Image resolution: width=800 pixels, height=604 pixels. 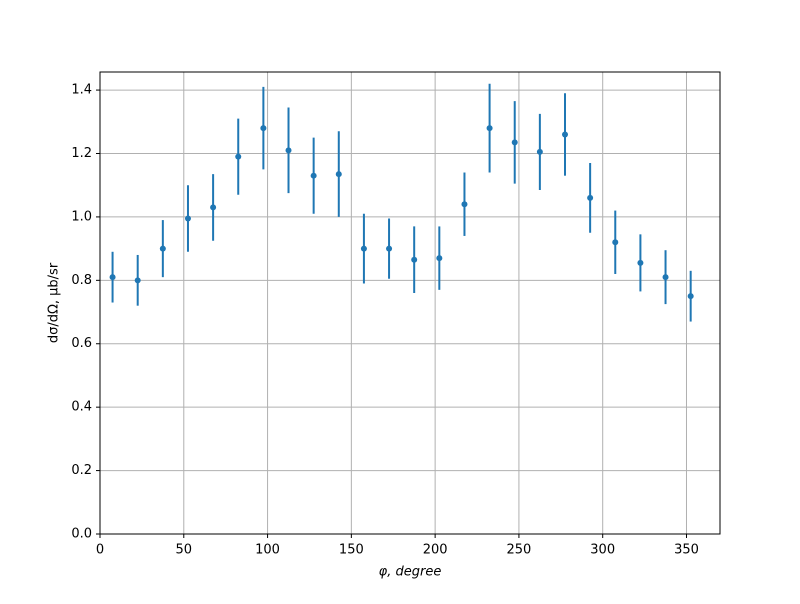 What do you see at coordinates (81, 343) in the screenshot?
I see `y-tick-label: 0.6` at bounding box center [81, 343].